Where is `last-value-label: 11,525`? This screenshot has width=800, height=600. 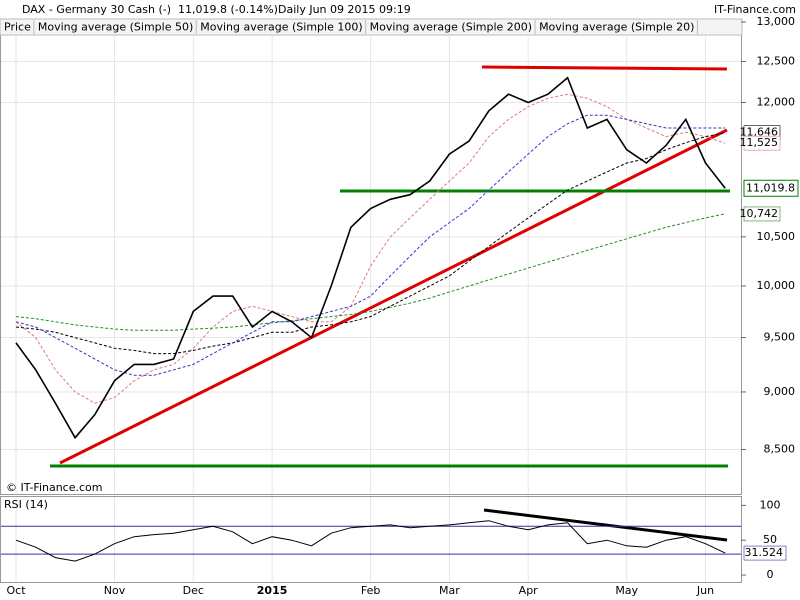 last-value-label: 11,525 is located at coordinates (759, 142).